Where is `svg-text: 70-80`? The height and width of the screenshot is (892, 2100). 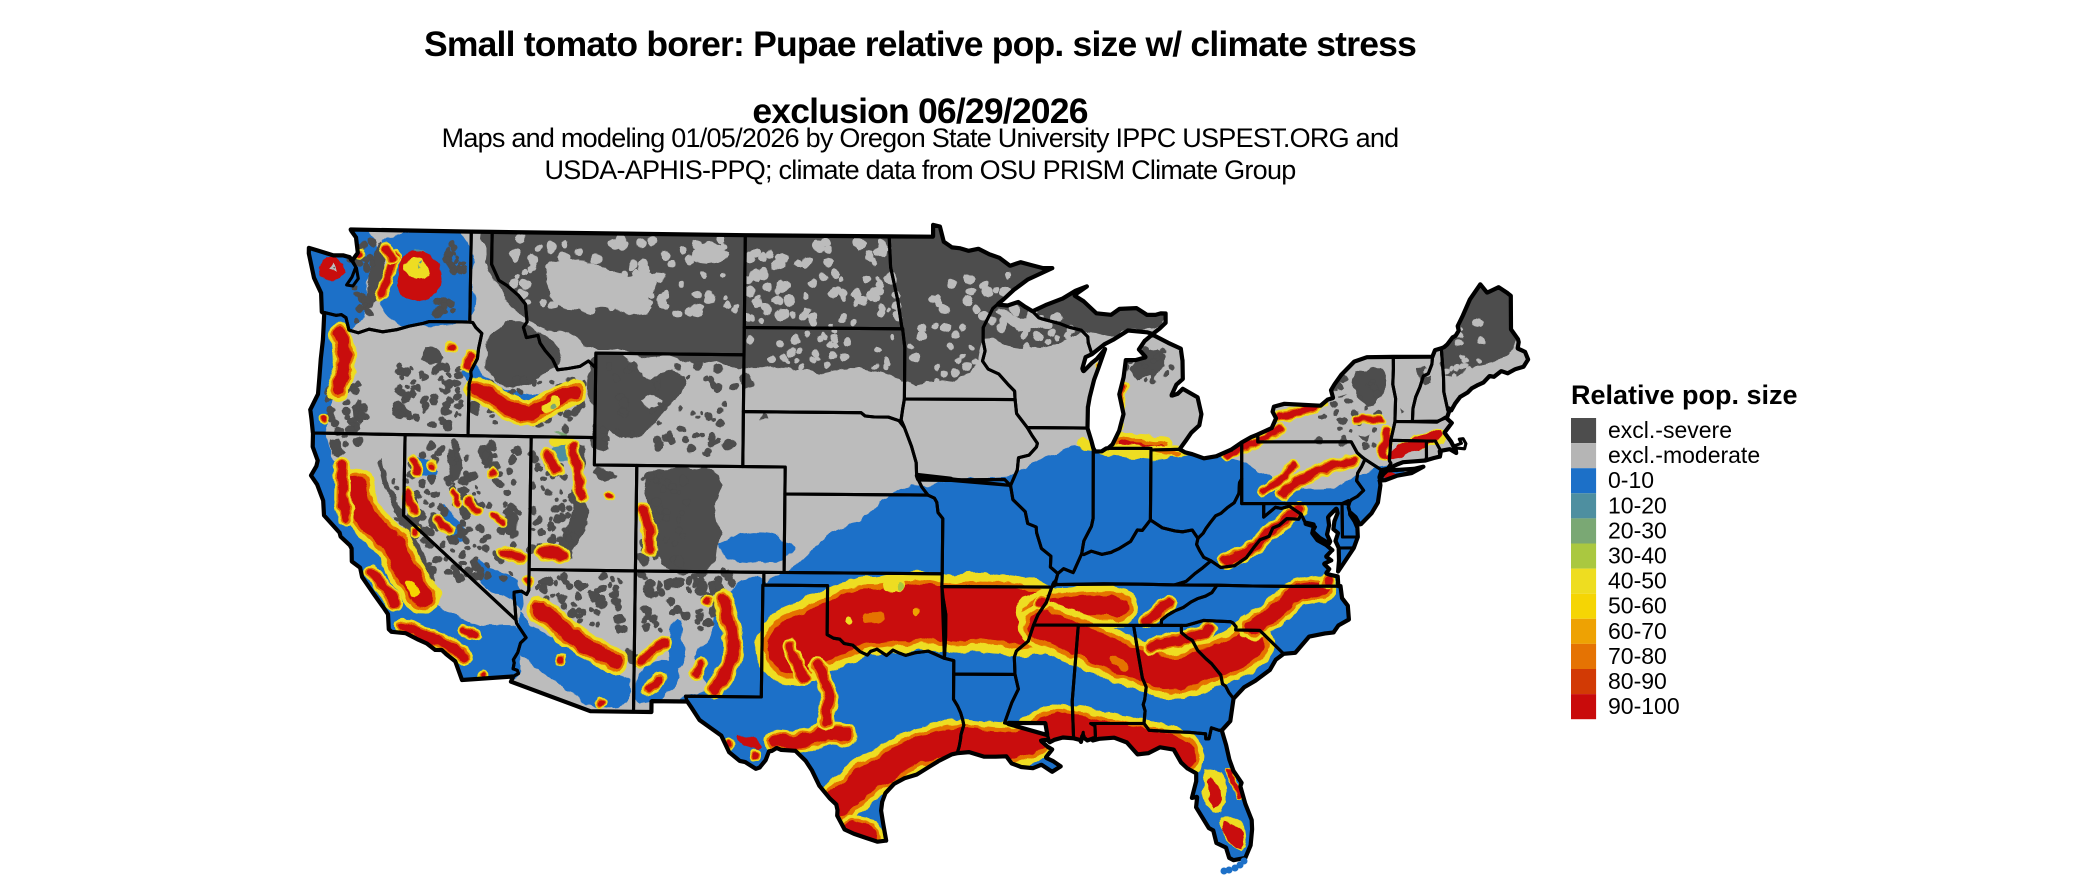 svg-text: 70-80 is located at coordinates (1637, 656).